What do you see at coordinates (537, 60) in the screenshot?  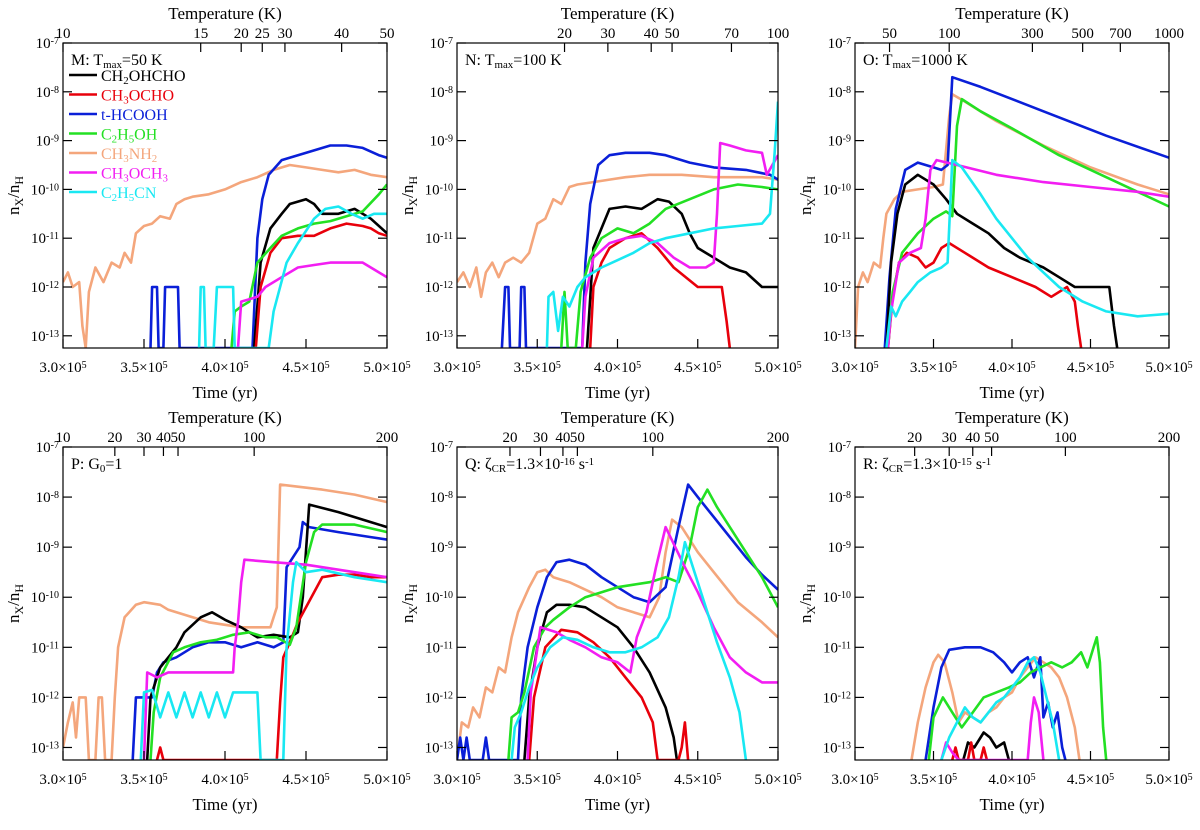 I see `panel-label-part: =100 K` at bounding box center [537, 60].